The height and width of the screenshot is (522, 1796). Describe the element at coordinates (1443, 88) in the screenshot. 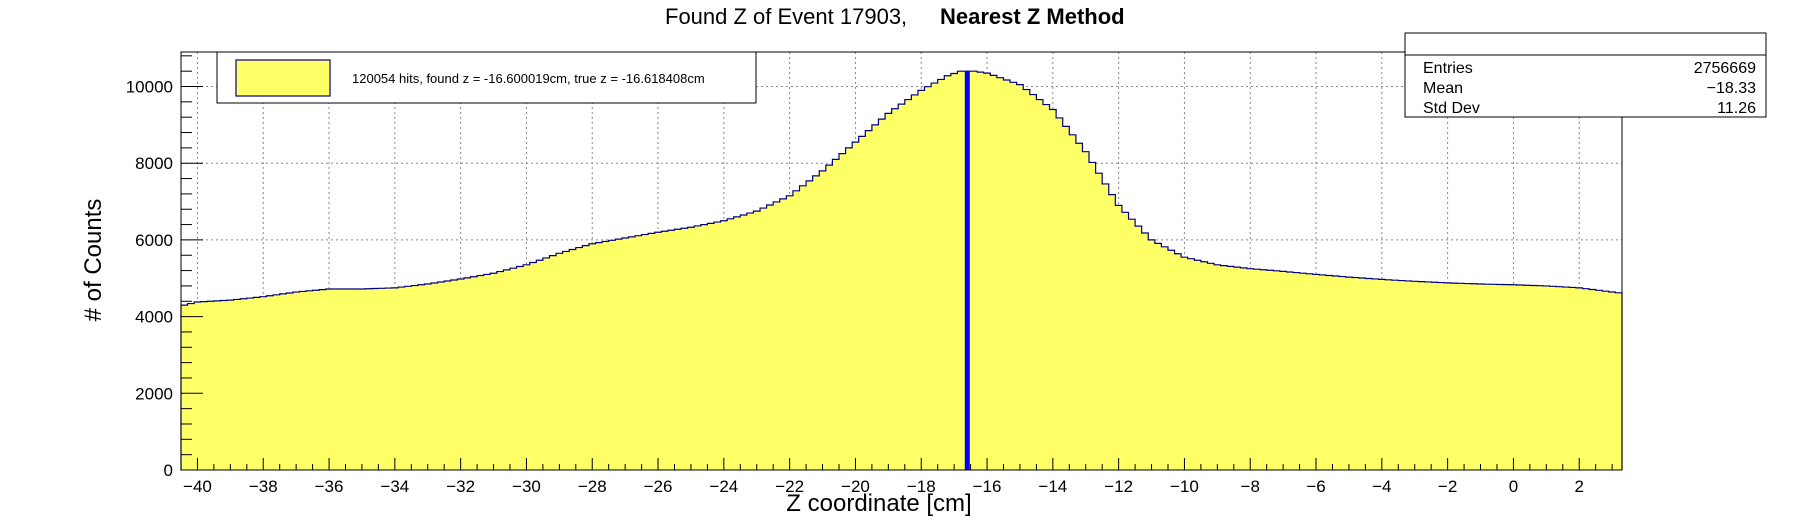

I see `stats-mean-label: Mean` at that location.